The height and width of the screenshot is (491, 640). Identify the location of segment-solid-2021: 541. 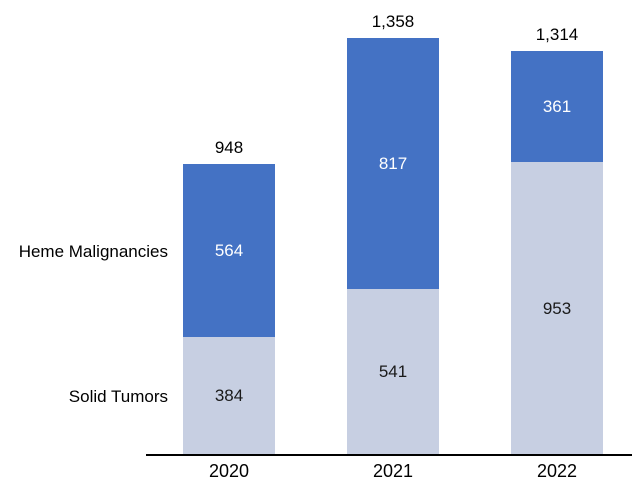
(393, 372).